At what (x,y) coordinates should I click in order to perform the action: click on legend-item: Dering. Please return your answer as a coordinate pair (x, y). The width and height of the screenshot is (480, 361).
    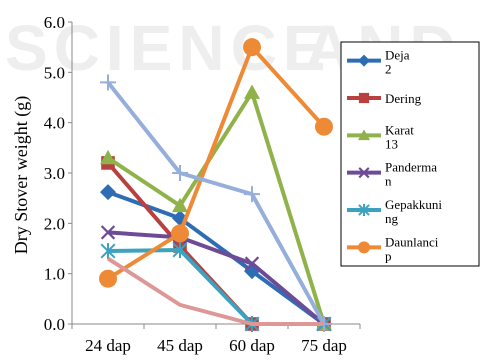
    Looking at the image, I should click on (384, 98).